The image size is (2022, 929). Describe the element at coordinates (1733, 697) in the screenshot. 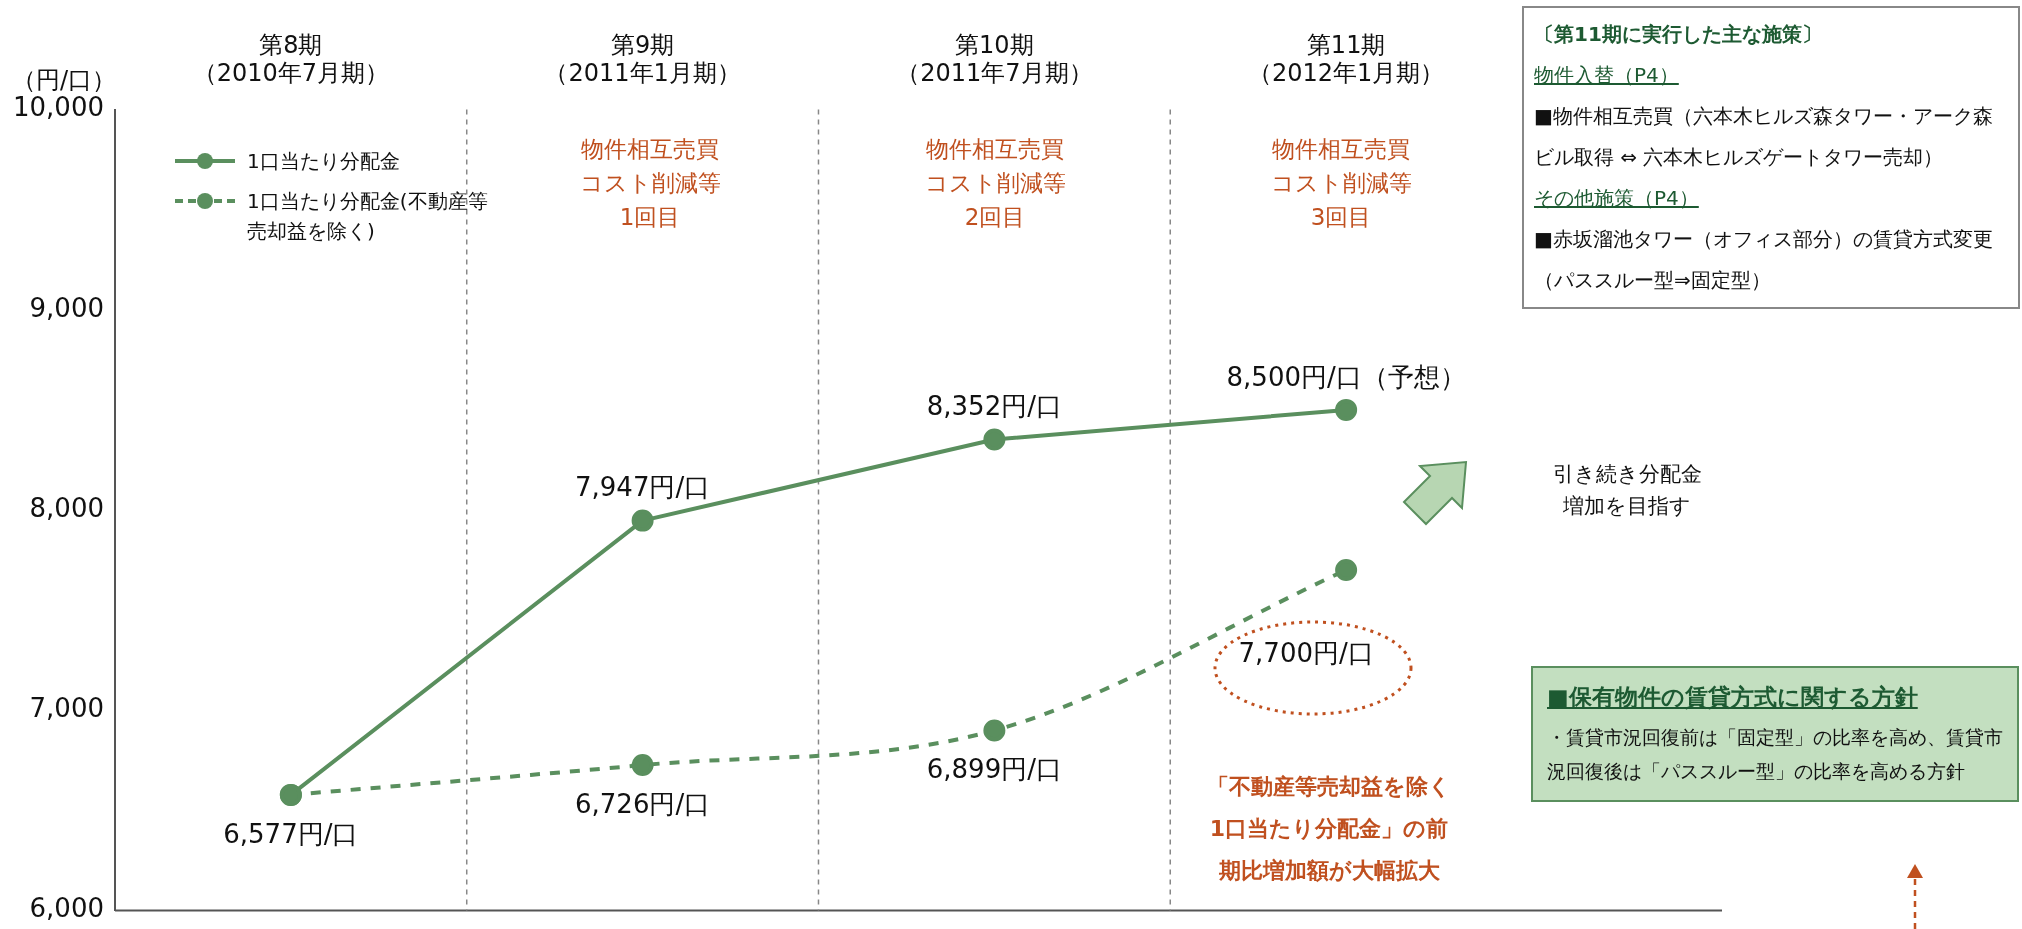

I see `annotation: ■保有物件の賃貸方式に関する方針` at that location.